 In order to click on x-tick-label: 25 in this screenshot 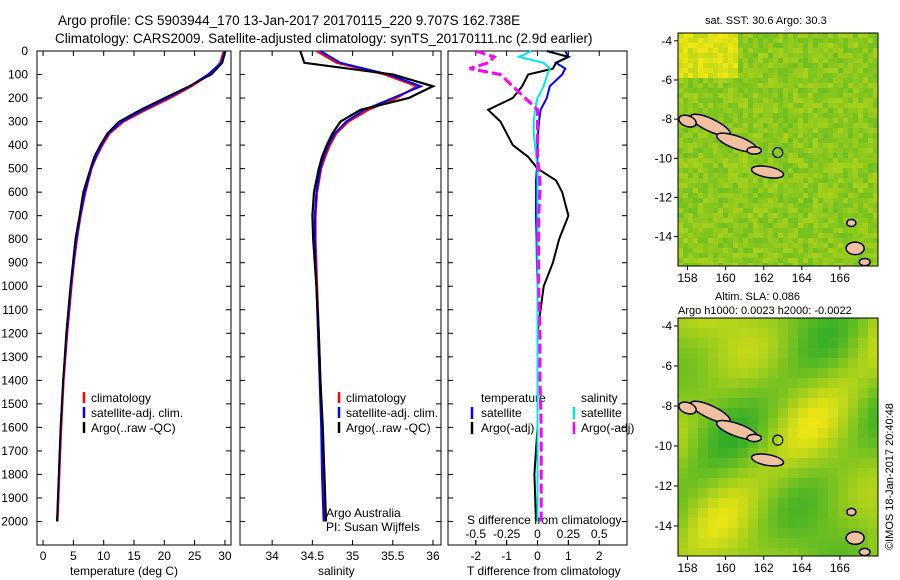, I will do `click(195, 556)`.